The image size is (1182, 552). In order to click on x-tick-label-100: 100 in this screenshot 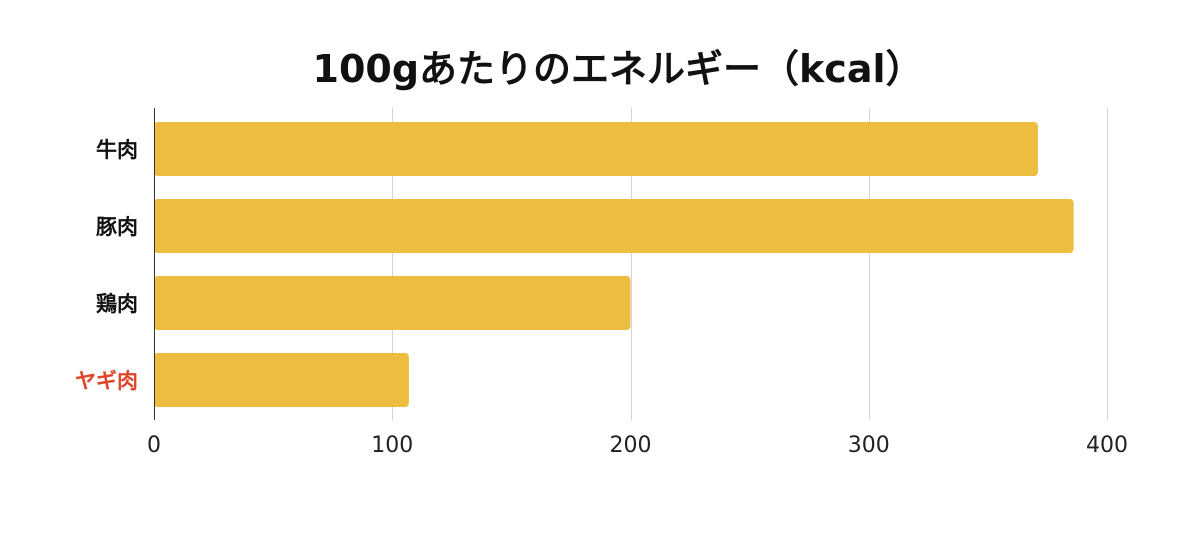, I will do `click(392, 445)`.